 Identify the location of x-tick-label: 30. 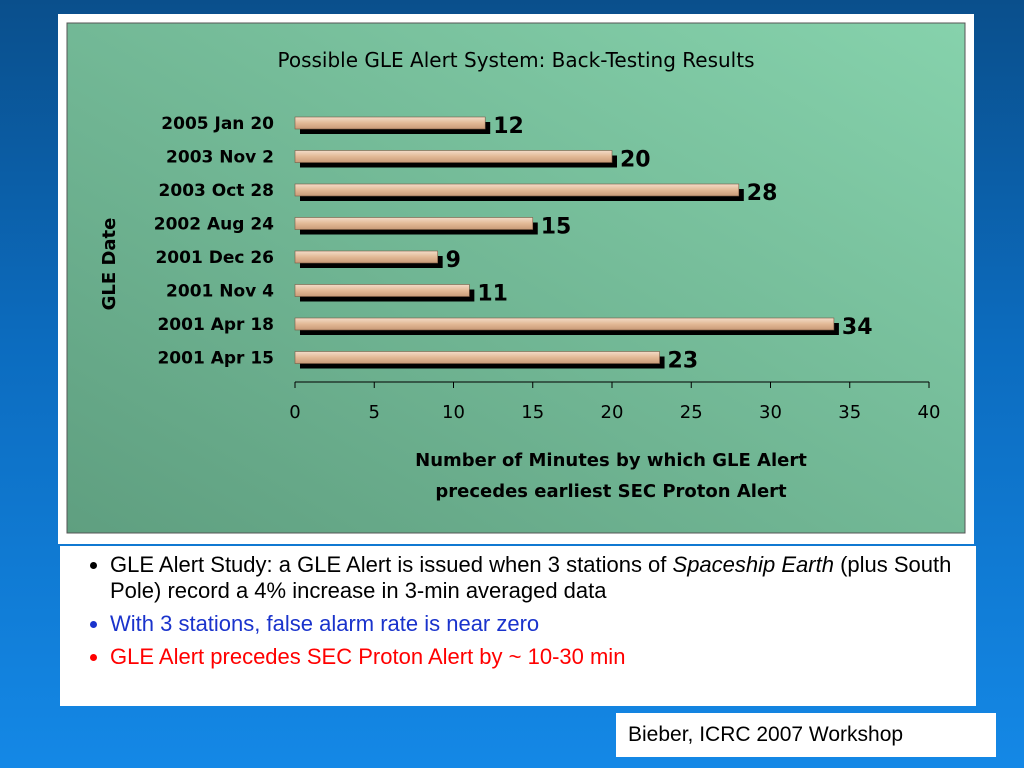
(770, 412).